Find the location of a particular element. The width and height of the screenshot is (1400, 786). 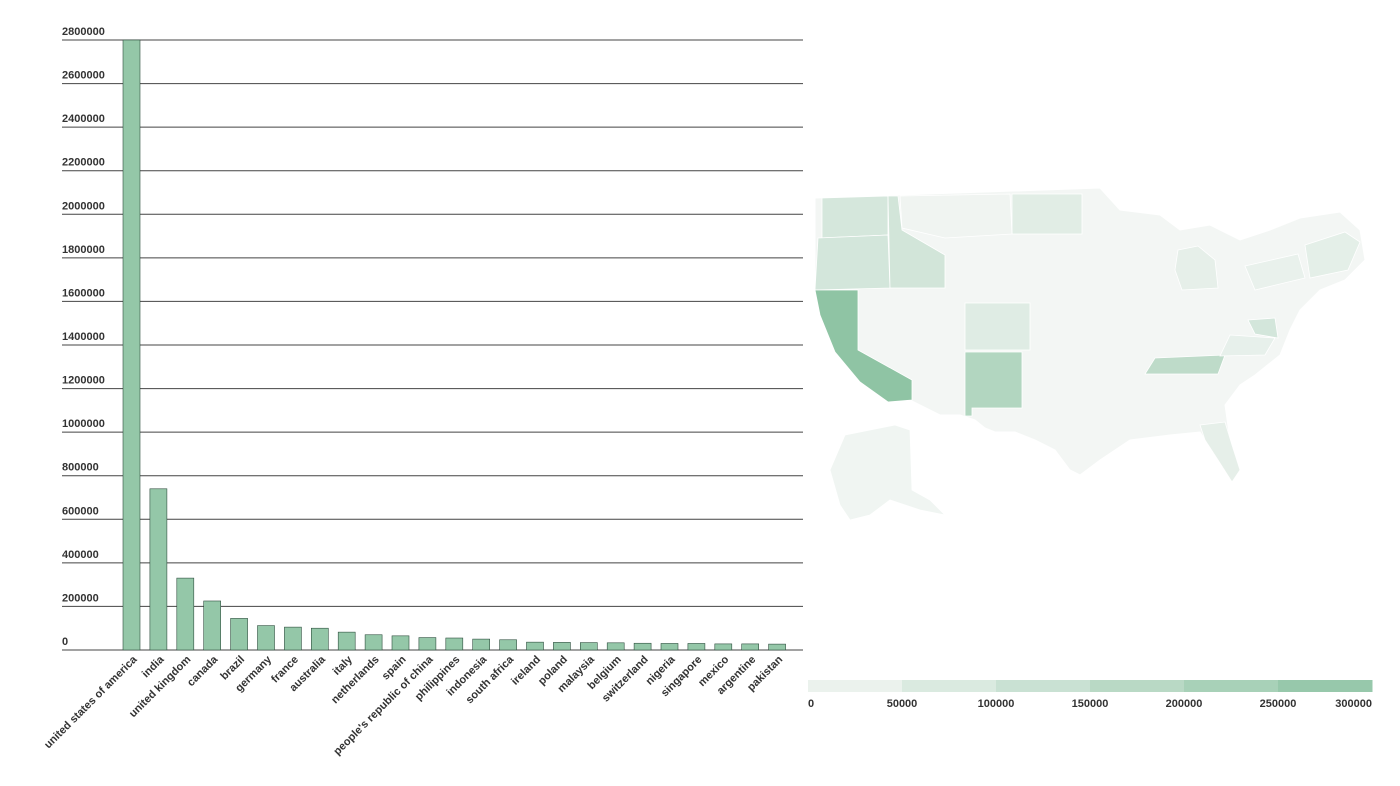

legend-tick-label: 200000 is located at coordinates (1184, 704).